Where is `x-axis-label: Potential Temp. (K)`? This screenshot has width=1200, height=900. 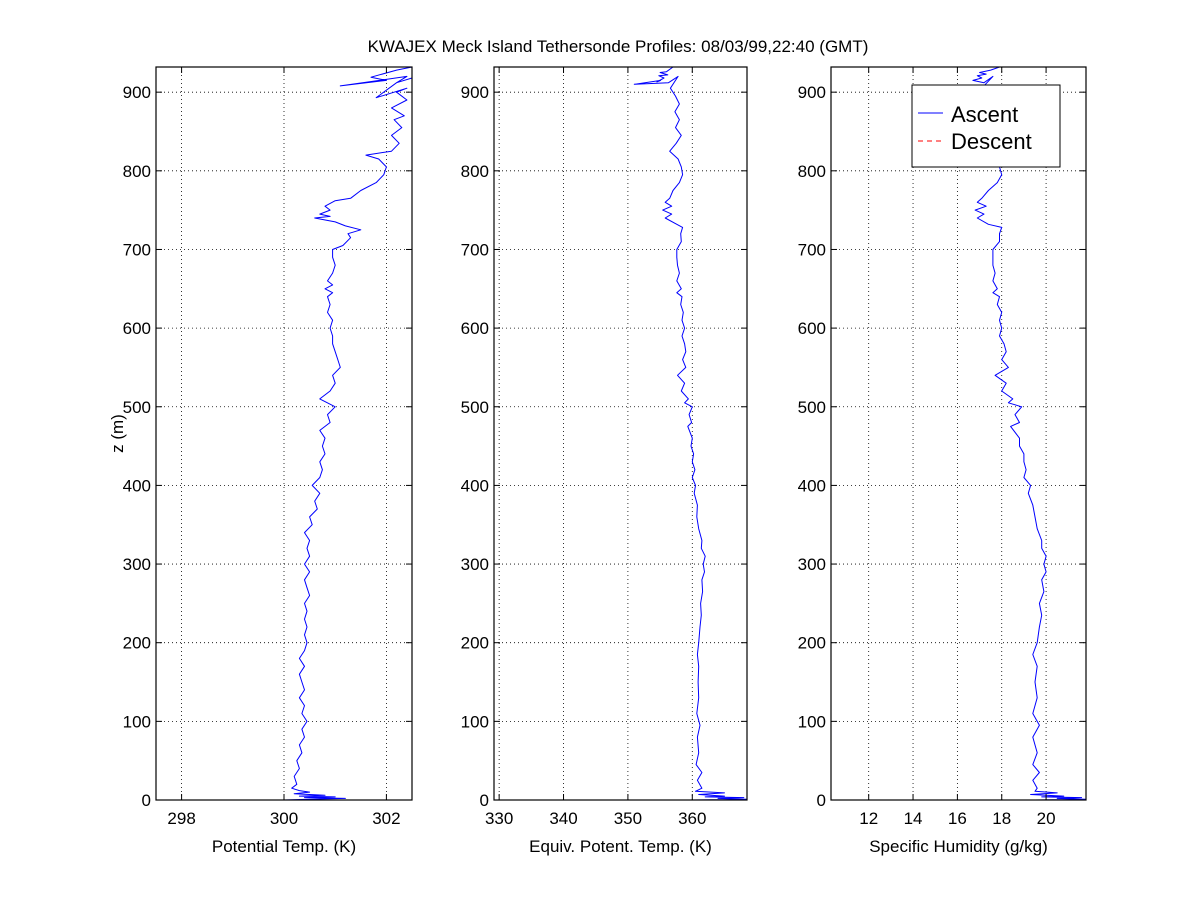
x-axis-label: Potential Temp. (K) is located at coordinates (284, 846).